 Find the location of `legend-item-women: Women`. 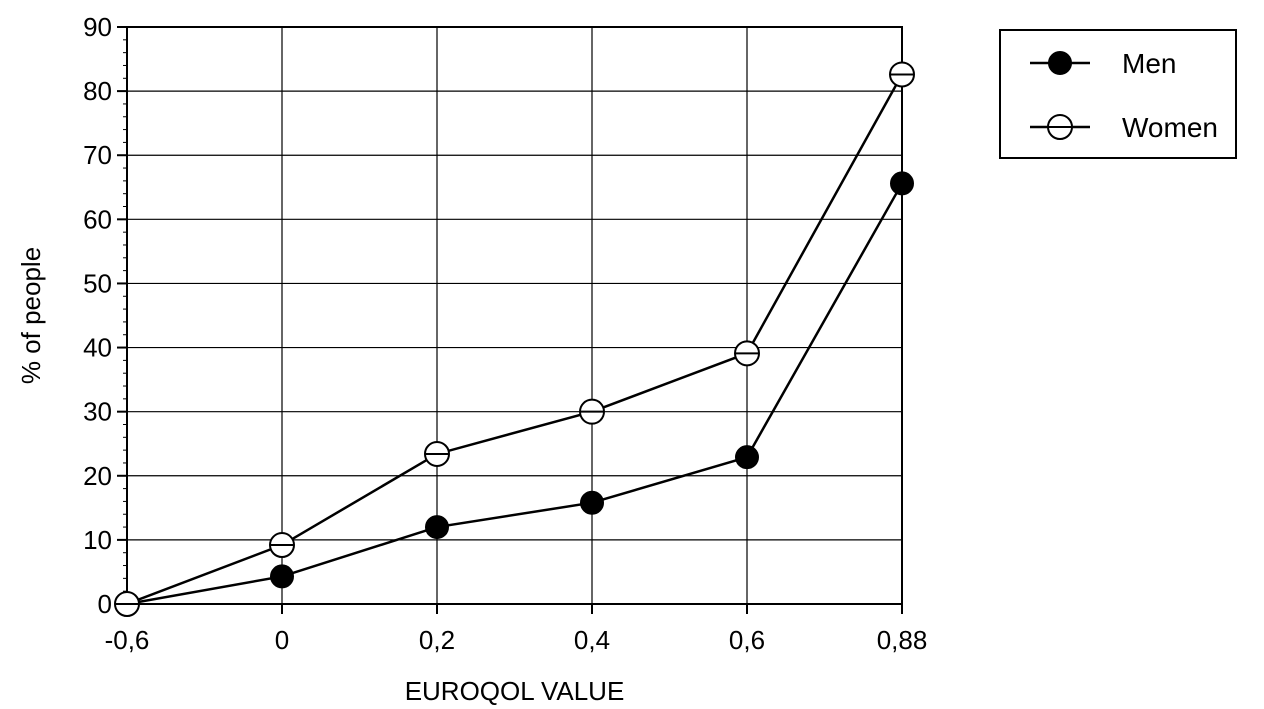

legend-item-women: Women is located at coordinates (1124, 127).